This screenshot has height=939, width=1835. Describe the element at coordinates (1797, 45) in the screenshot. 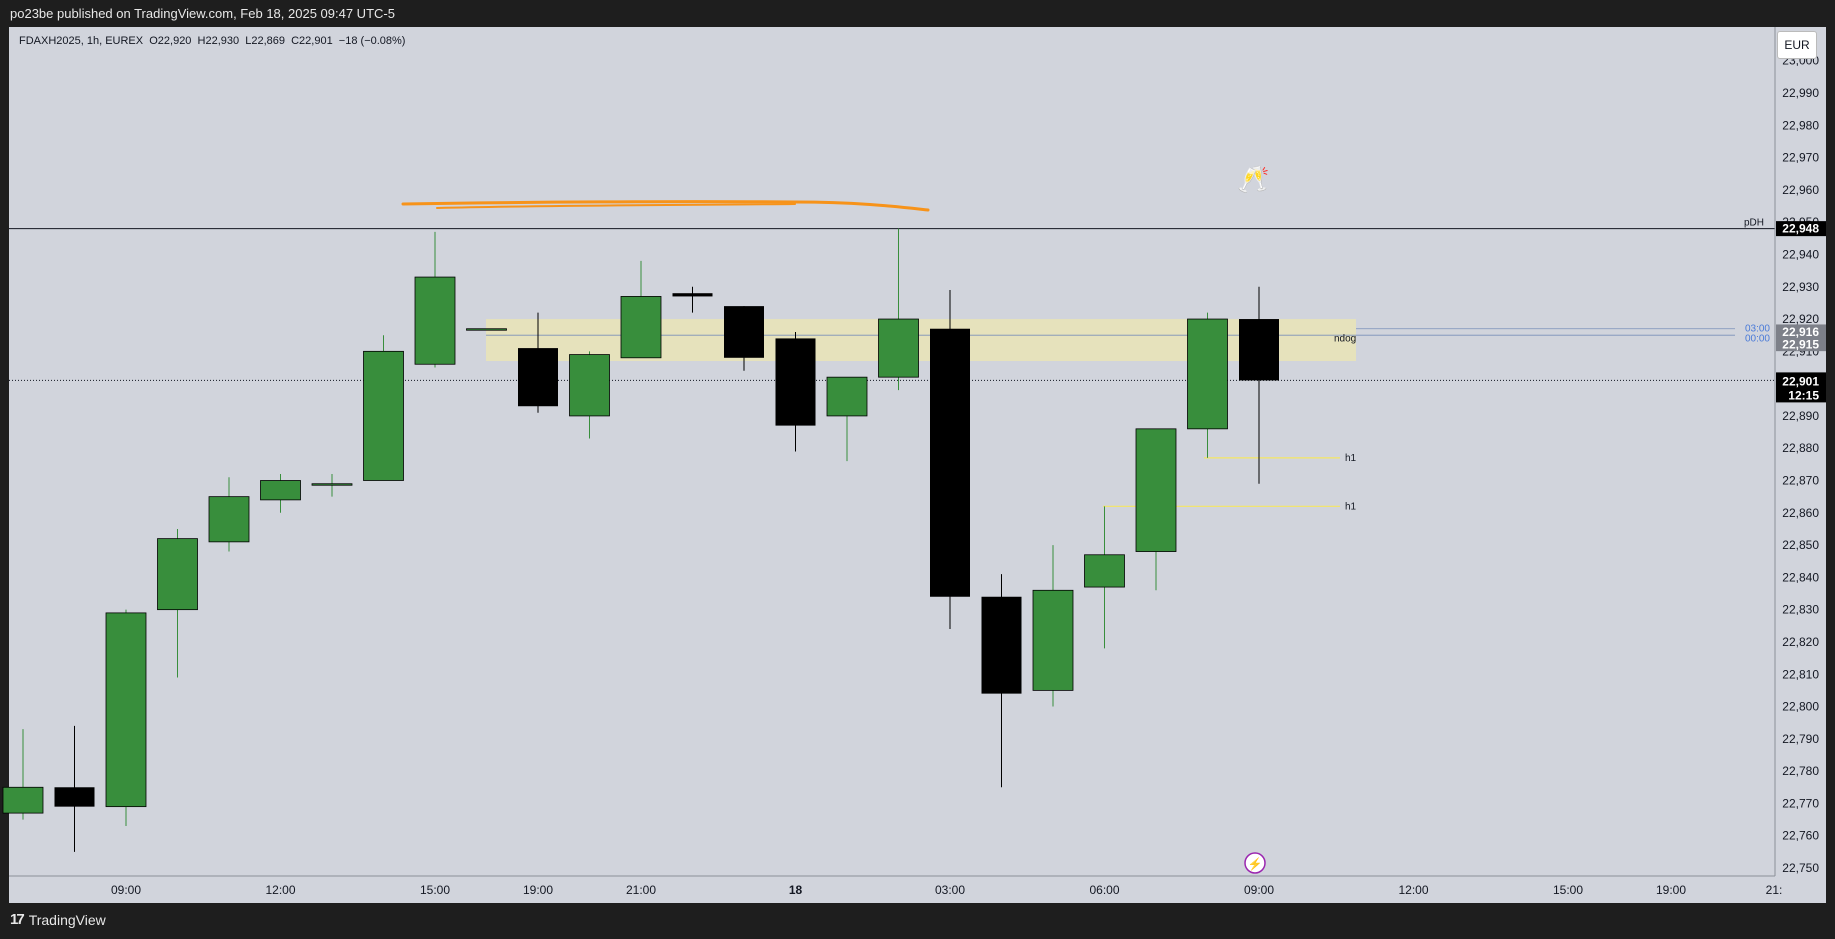

I see `currency-button: EUR` at that location.